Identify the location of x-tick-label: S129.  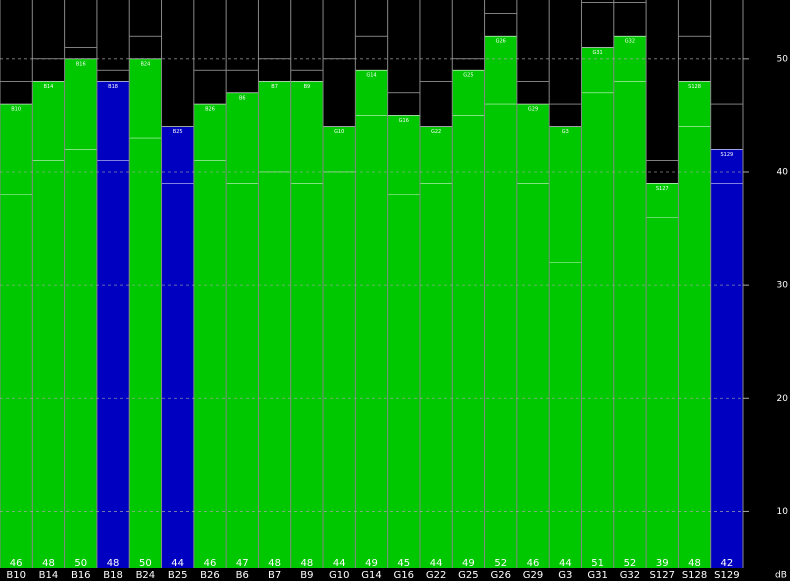
(726, 575).